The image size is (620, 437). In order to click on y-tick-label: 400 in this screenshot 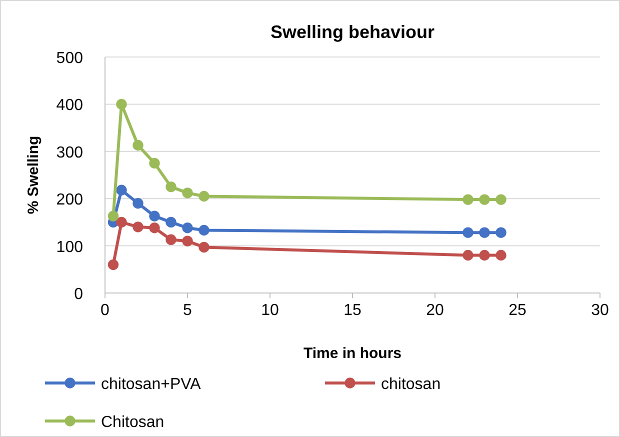, I will do `click(70, 105)`.